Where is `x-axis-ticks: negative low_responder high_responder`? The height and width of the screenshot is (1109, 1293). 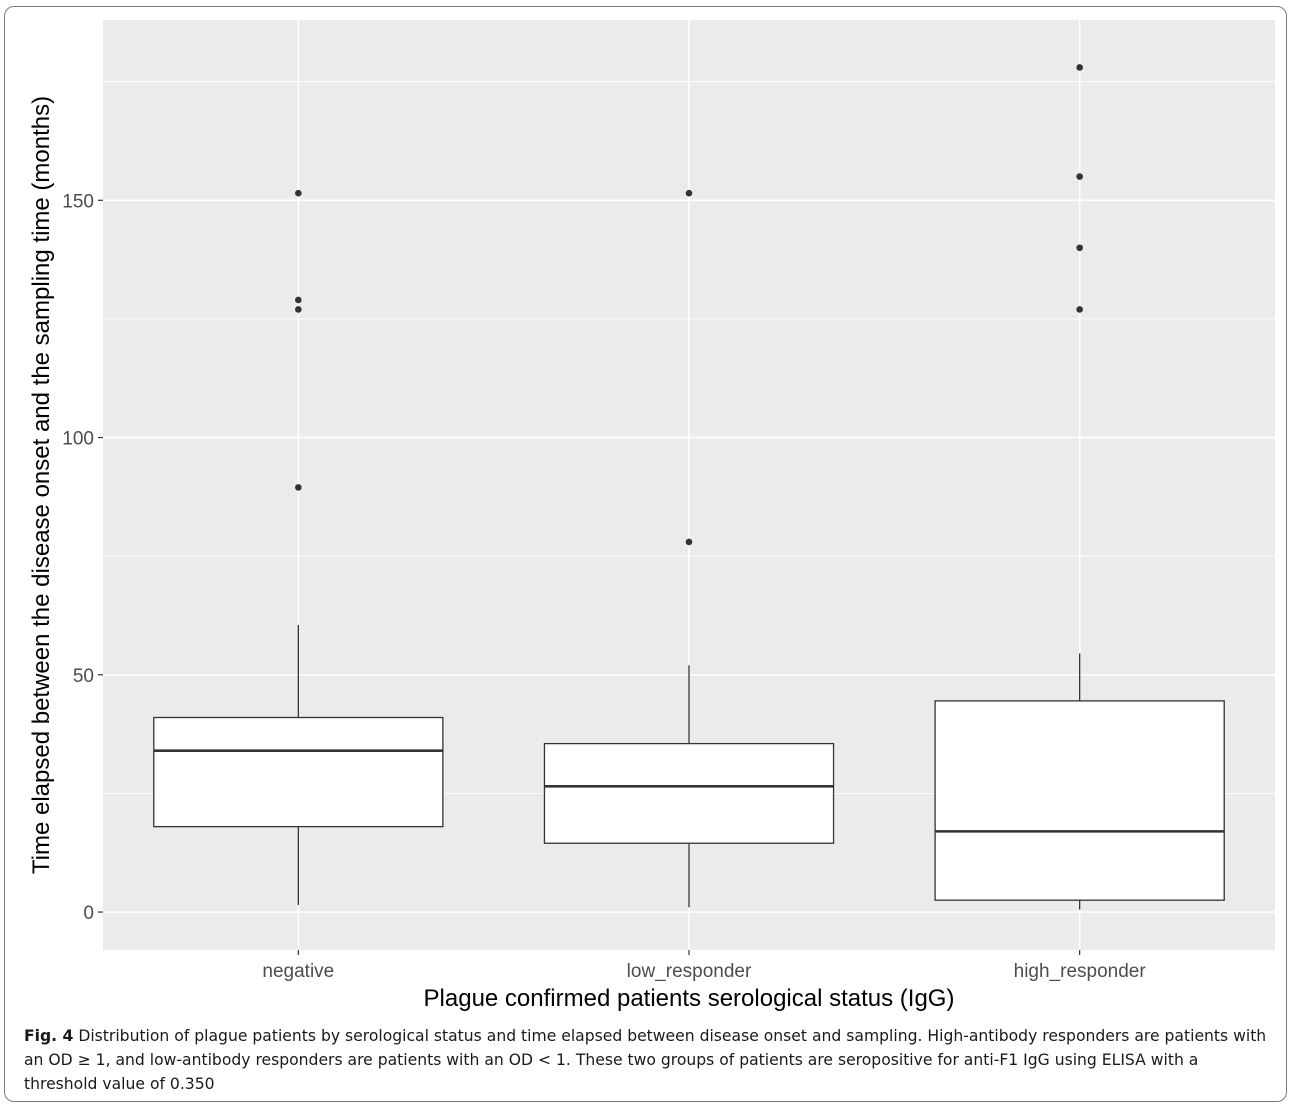
x-axis-ticks: negative low_responder high_responder is located at coordinates (704, 966).